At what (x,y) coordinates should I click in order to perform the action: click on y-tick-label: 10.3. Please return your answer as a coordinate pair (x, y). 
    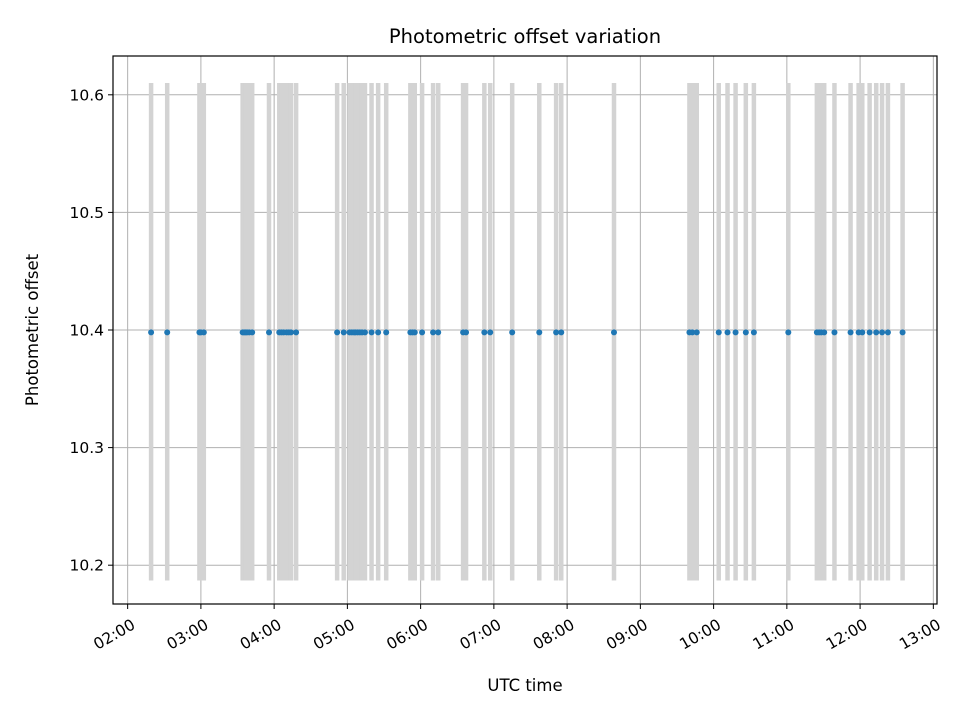
    Looking at the image, I should click on (86, 448).